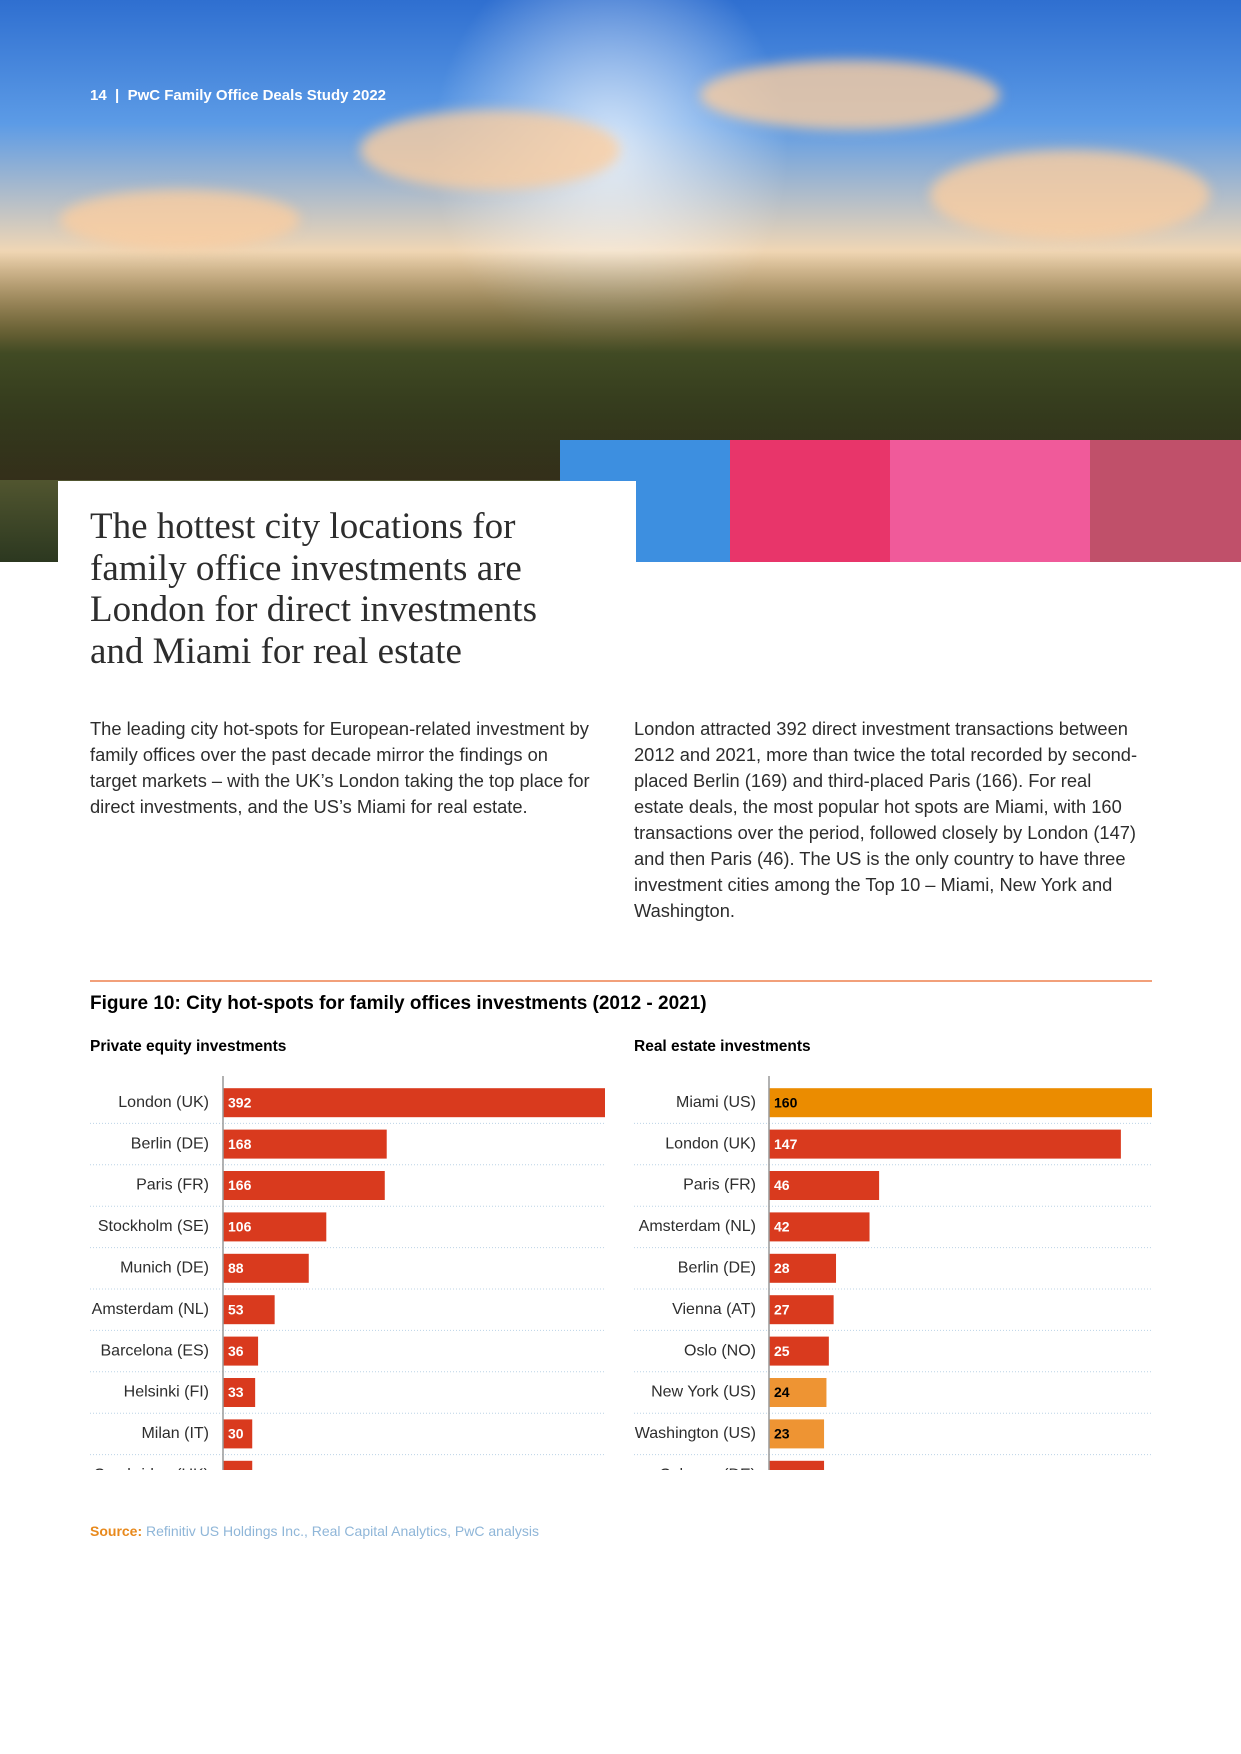 The image size is (1241, 1754). I want to click on source-label: Source:, so click(116, 1531).